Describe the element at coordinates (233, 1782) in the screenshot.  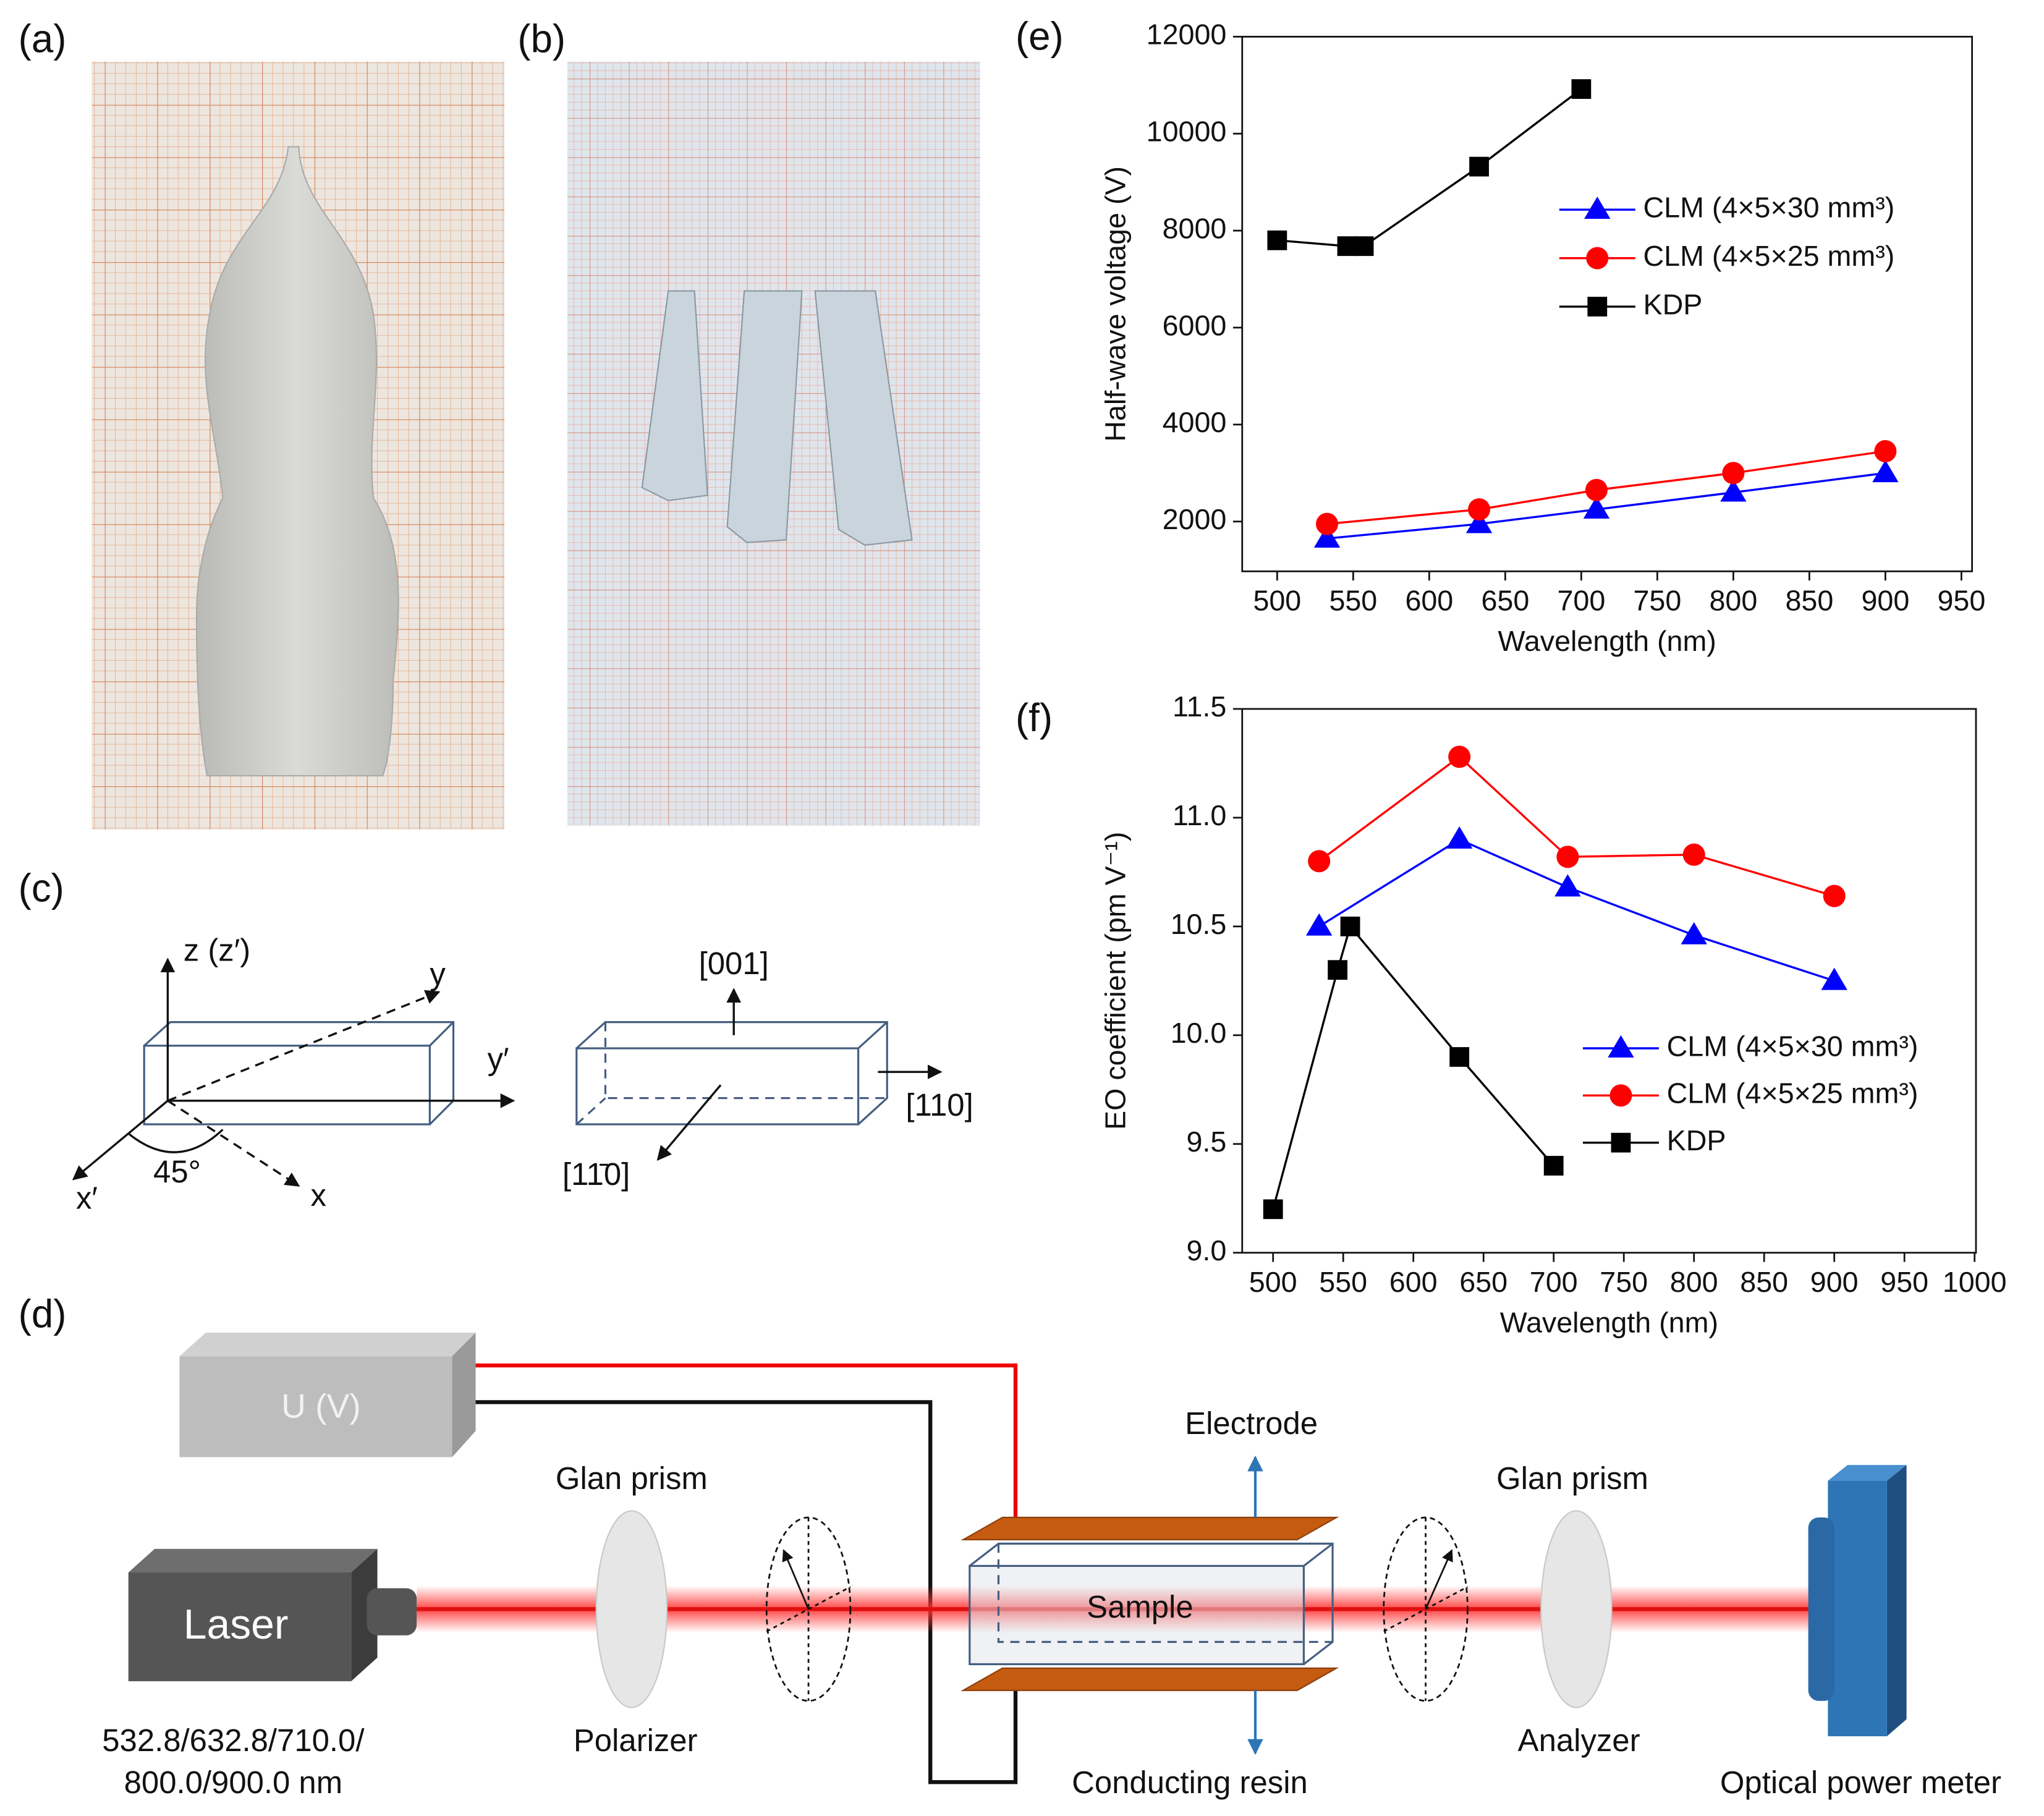
I see `wavelength-label: 800.0/900.0 nm` at that location.